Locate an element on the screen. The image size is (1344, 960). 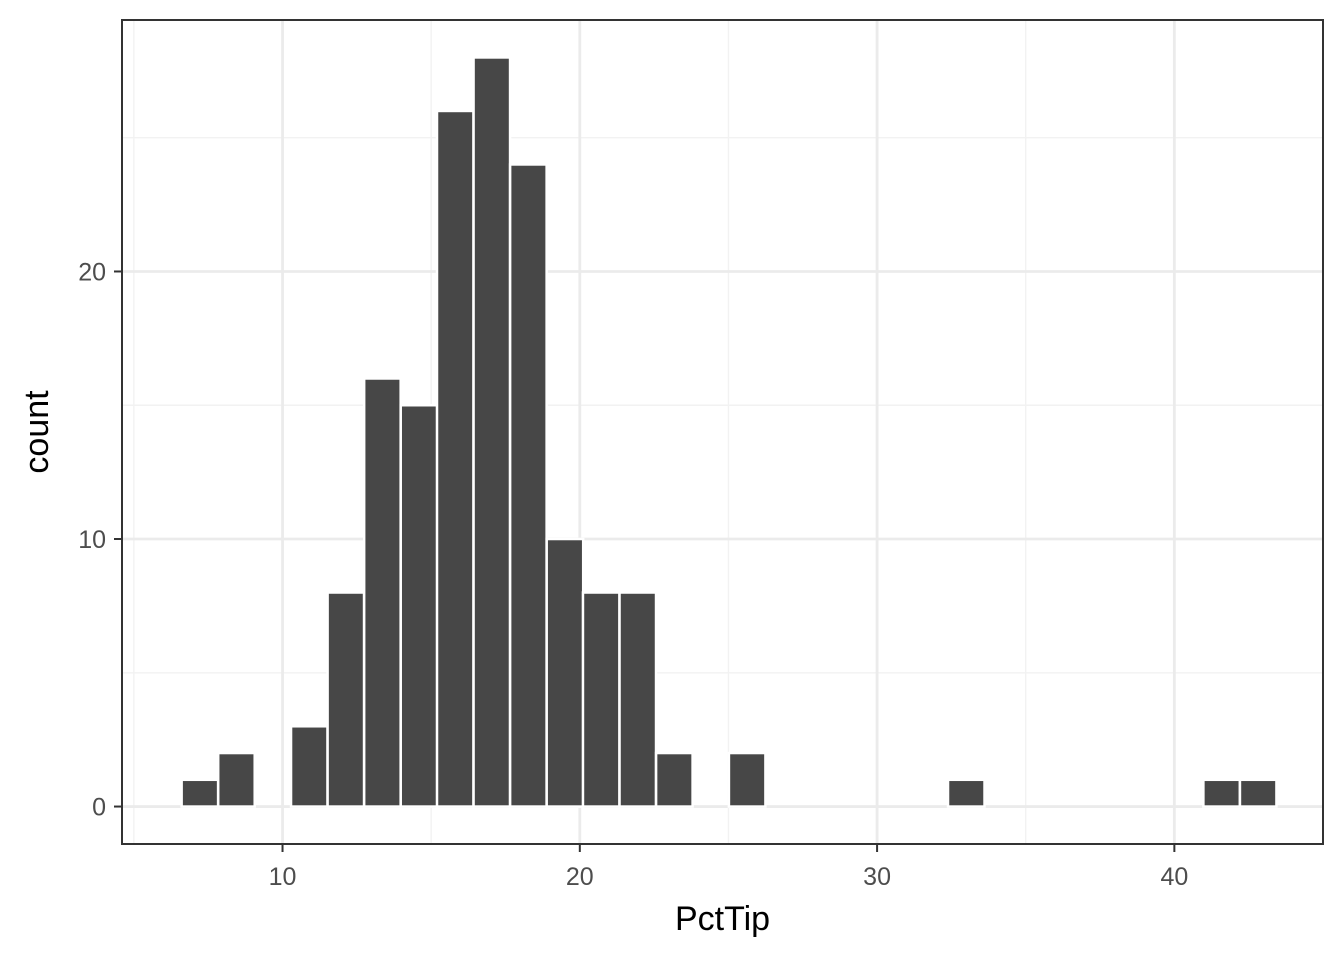
x-tick-label: 40 is located at coordinates (1174, 877).